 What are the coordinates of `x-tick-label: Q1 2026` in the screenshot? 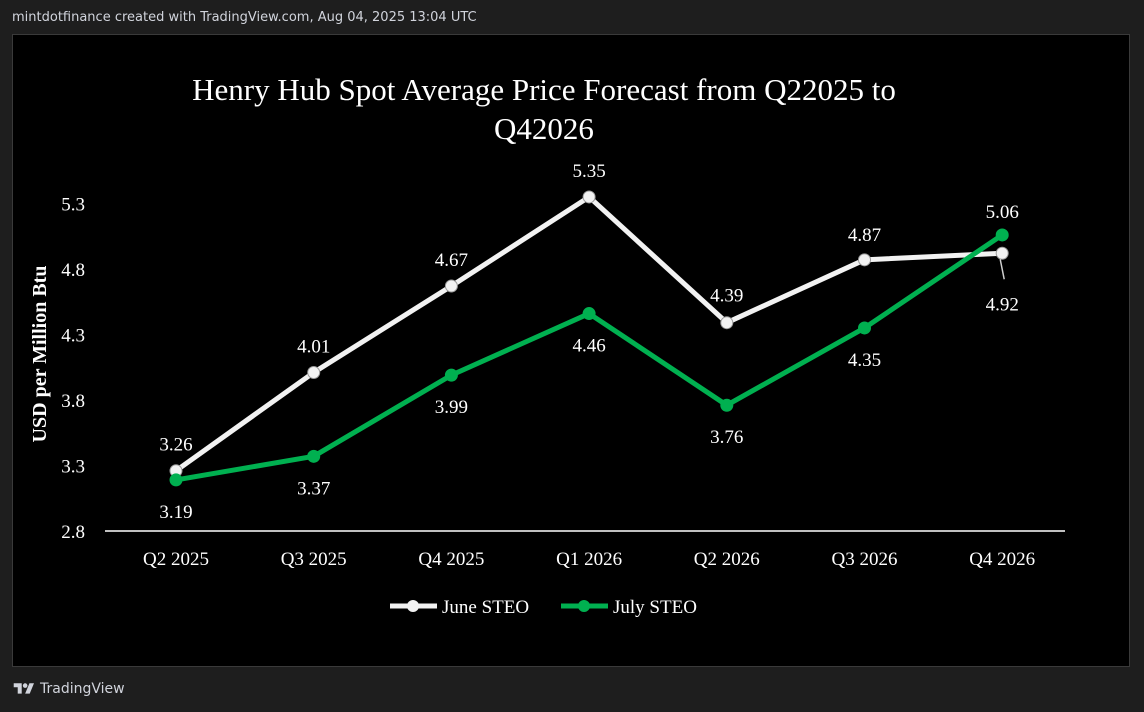 It's located at (589, 559).